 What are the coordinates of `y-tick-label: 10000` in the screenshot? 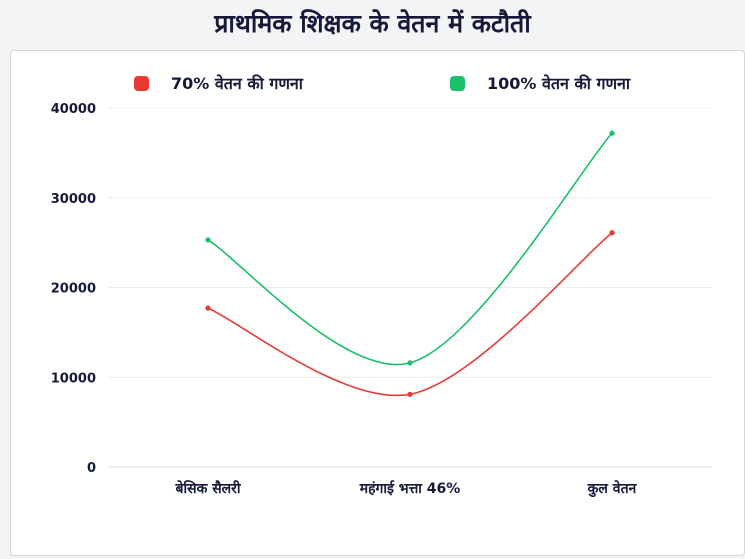 It's located at (73, 378).